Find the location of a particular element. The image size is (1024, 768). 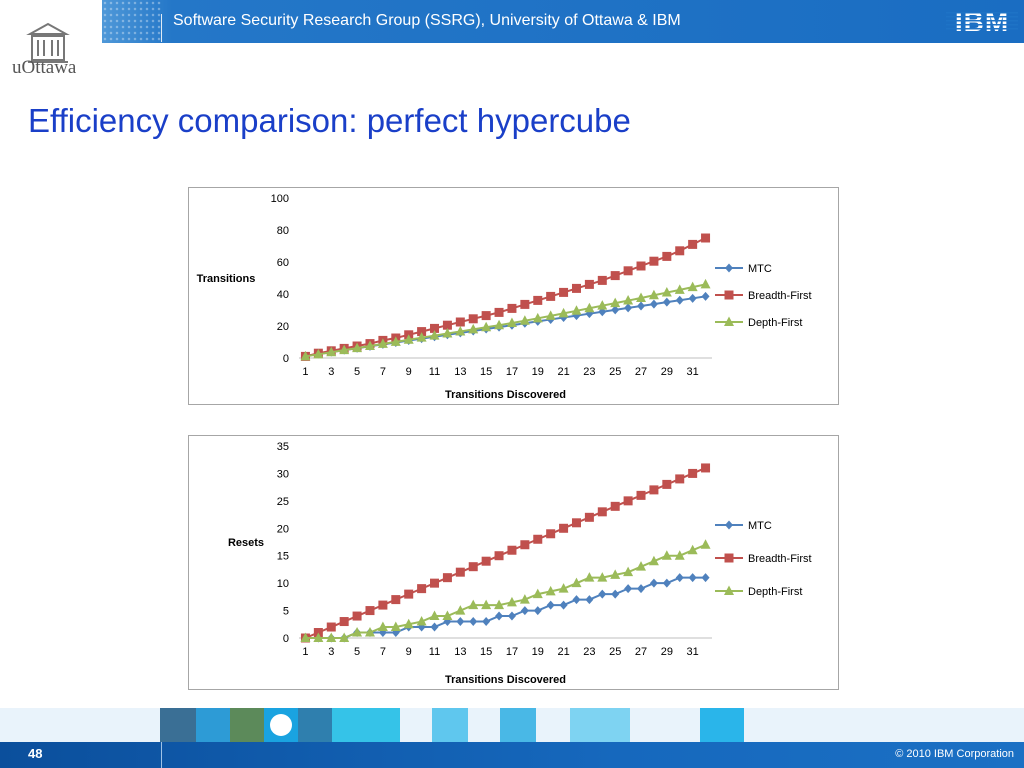

university-logo-text: uOttawa is located at coordinates (44, 67).